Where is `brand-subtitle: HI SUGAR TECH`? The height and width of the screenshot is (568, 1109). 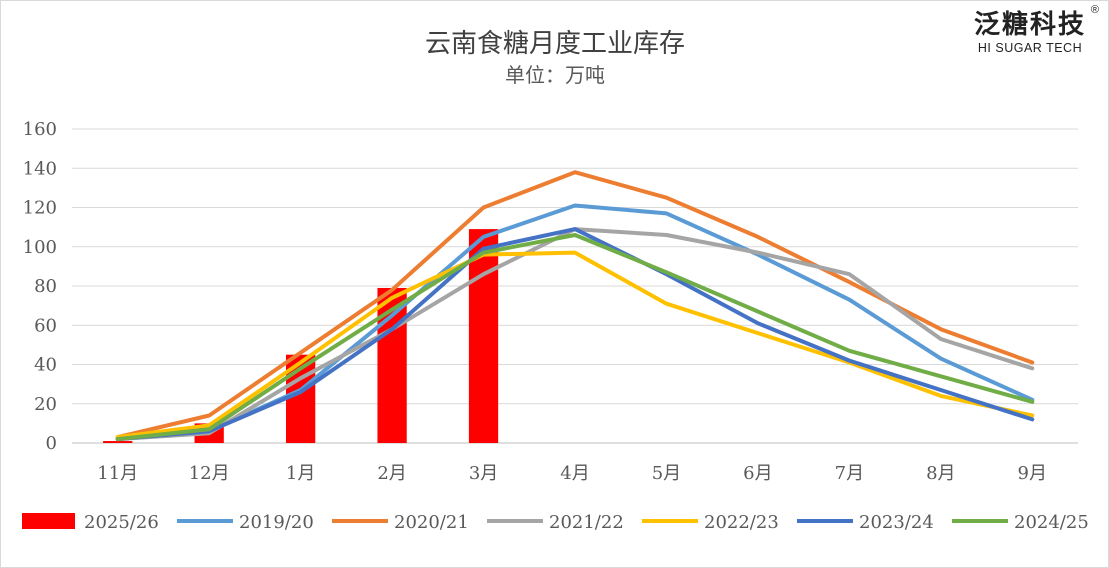 brand-subtitle: HI SUGAR TECH is located at coordinates (1030, 48).